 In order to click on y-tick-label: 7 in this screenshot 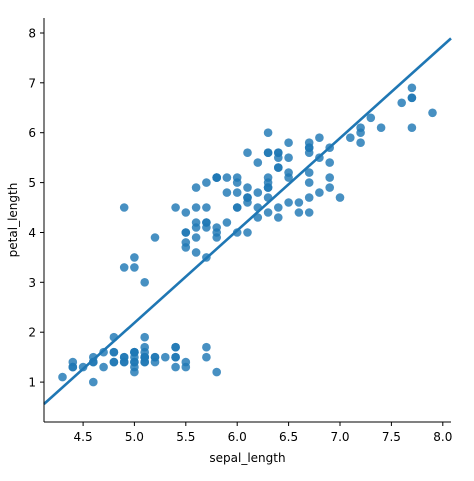, I will do `click(32, 83)`.